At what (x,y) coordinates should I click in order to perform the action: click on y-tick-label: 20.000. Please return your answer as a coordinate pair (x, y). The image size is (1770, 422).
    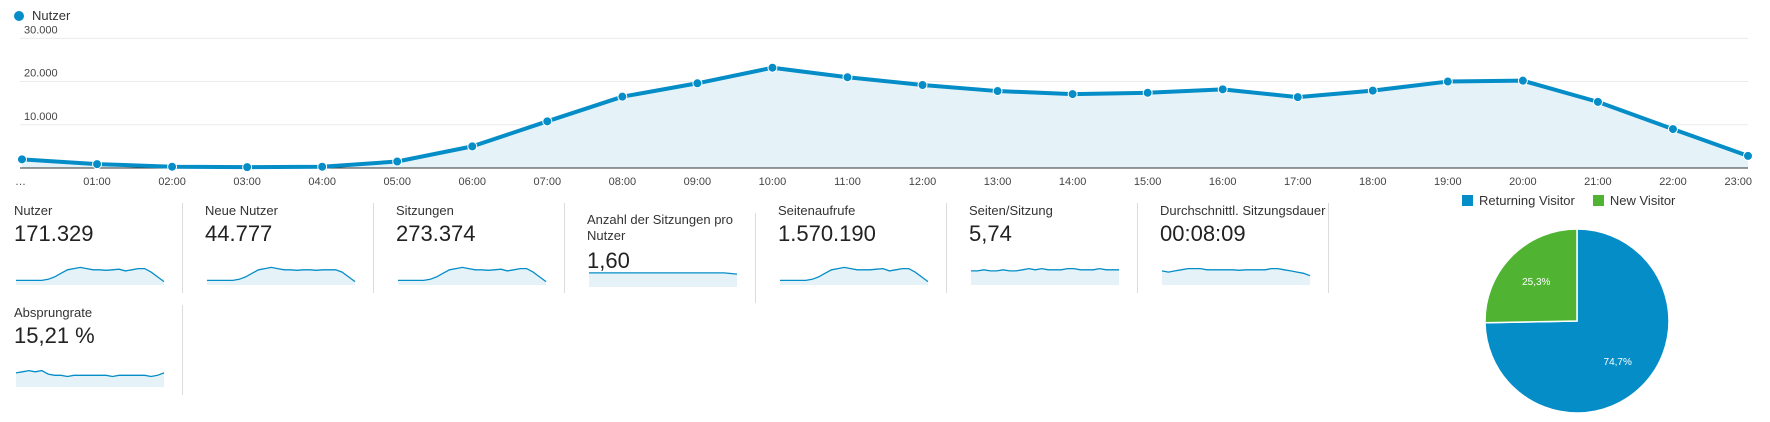
    Looking at the image, I should click on (41, 74).